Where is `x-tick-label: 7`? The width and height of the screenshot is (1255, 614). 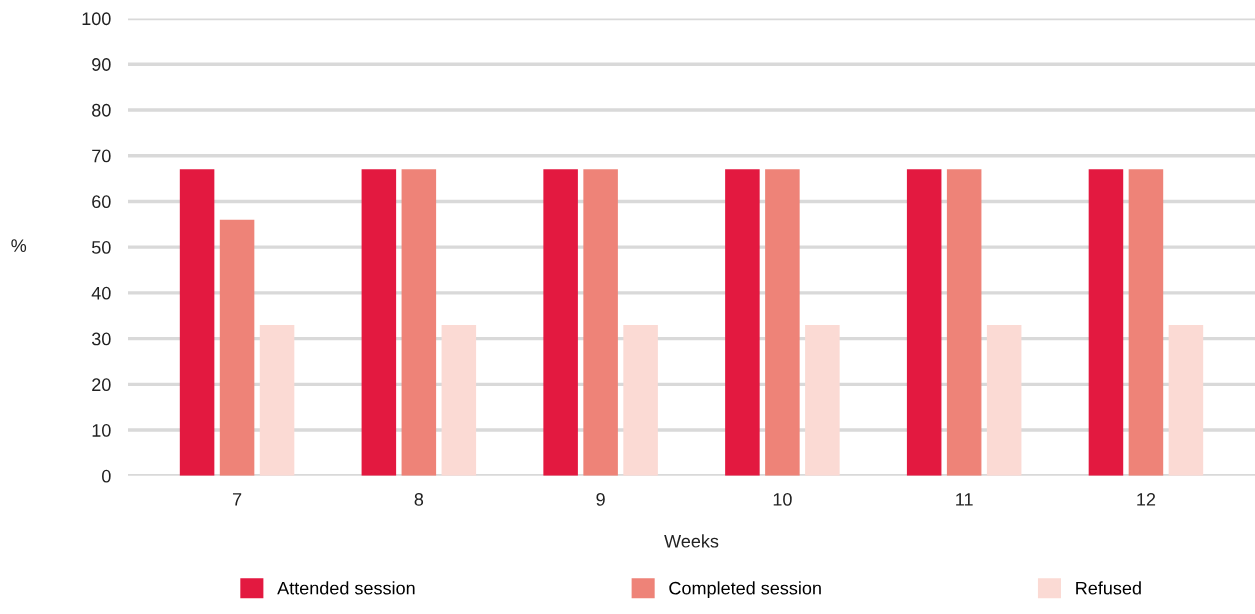
x-tick-label: 7 is located at coordinates (237, 499).